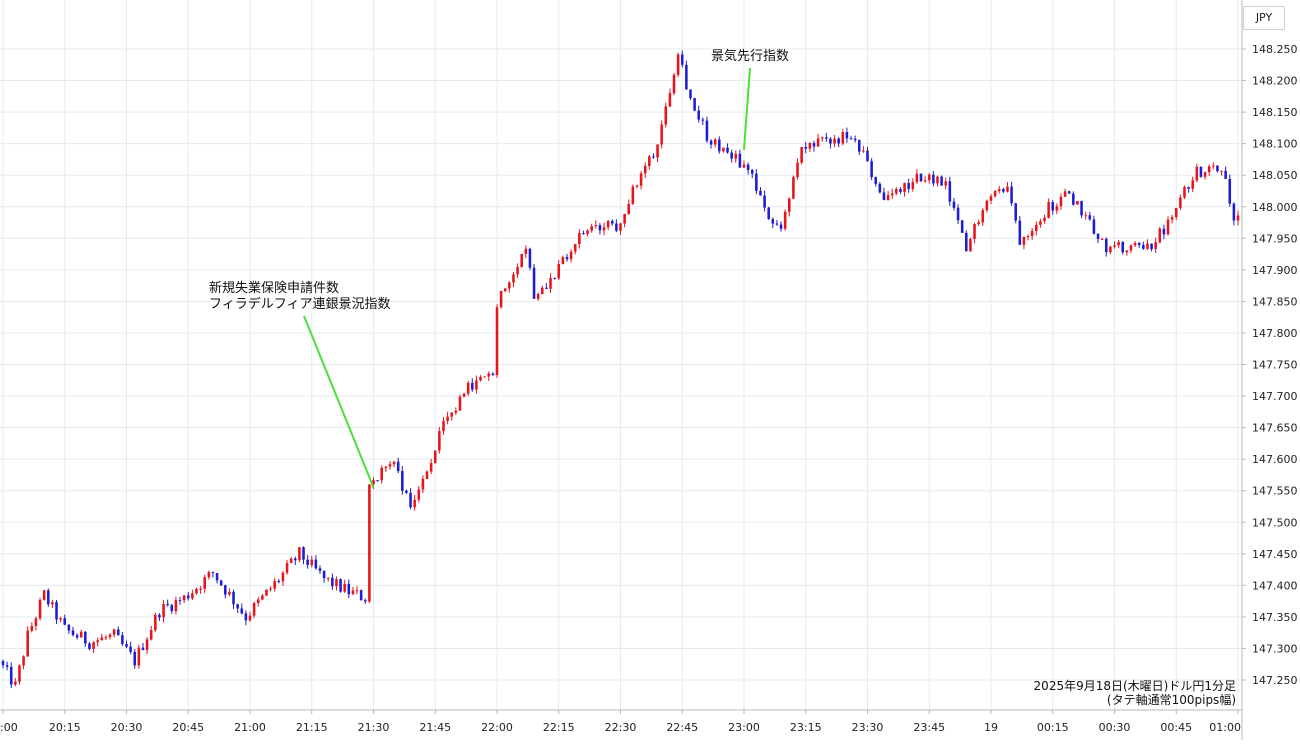 The height and width of the screenshot is (749, 1300). What do you see at coordinates (312, 727) in the screenshot?
I see `time-tick-label: 21:15` at bounding box center [312, 727].